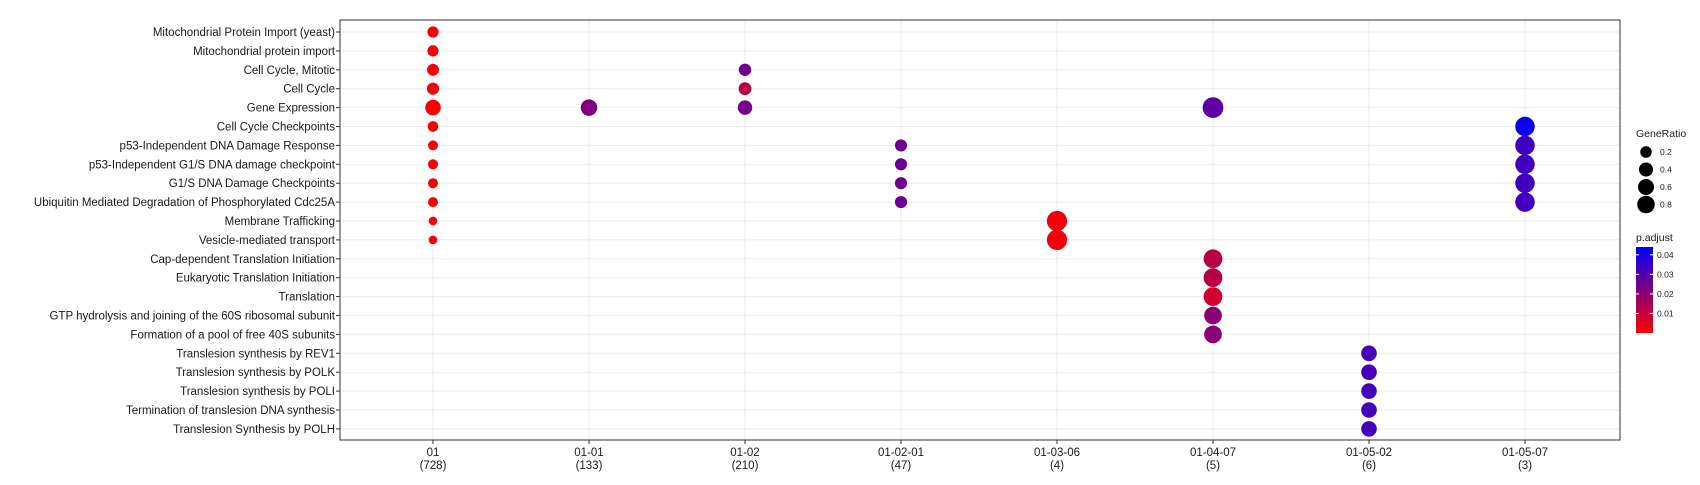 Image resolution: width=1700 pixels, height=485 pixels. Describe the element at coordinates (254, 430) in the screenshot. I see `y-tick-label: Translesion Synthesis by POLH` at that location.